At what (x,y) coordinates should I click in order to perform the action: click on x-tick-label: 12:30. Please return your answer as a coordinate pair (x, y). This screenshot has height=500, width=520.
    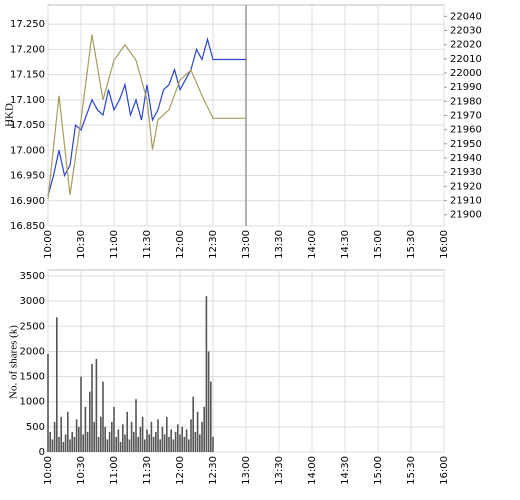
    Looking at the image, I should click on (213, 470).